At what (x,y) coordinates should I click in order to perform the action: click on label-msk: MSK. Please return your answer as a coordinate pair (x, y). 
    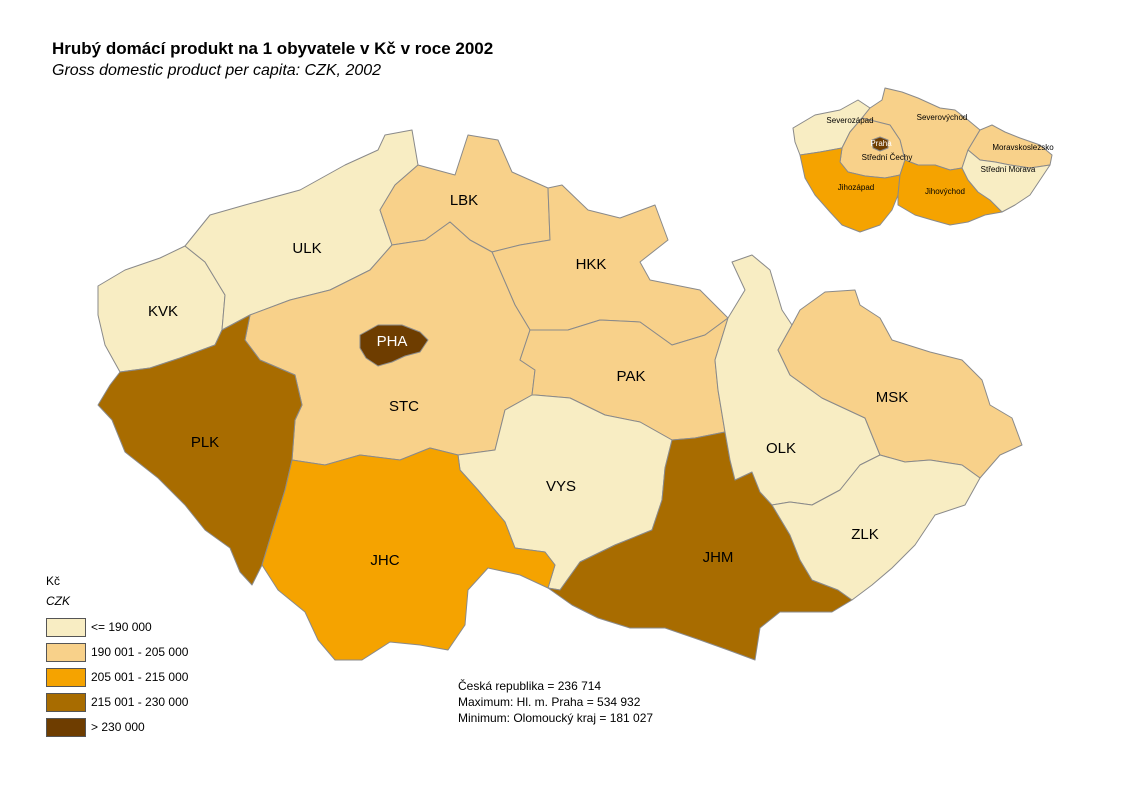
    Looking at the image, I should click on (892, 397).